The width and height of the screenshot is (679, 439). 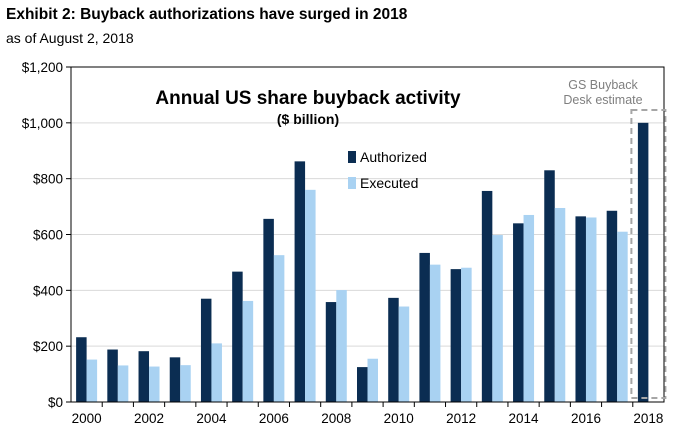 What do you see at coordinates (279, 328) in the screenshot?
I see `bar-executed-2006` at bounding box center [279, 328].